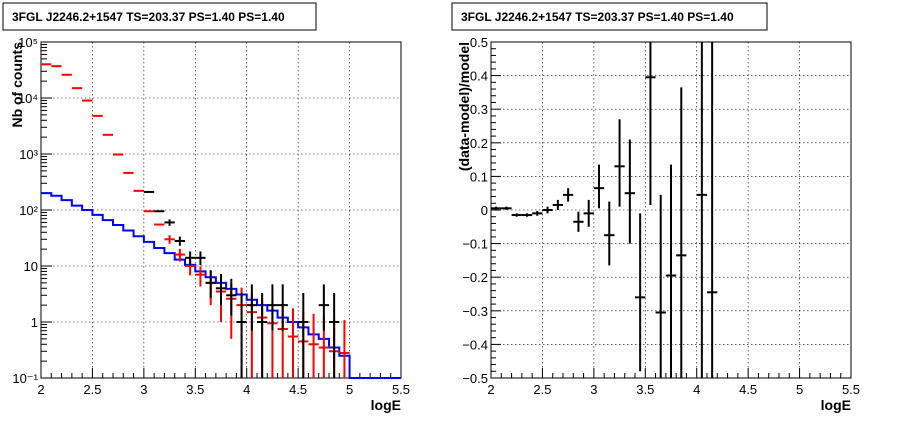 This screenshot has width=898, height=426. What do you see at coordinates (28, 210) in the screenshot?
I see `y-tick-label: 10²` at bounding box center [28, 210].